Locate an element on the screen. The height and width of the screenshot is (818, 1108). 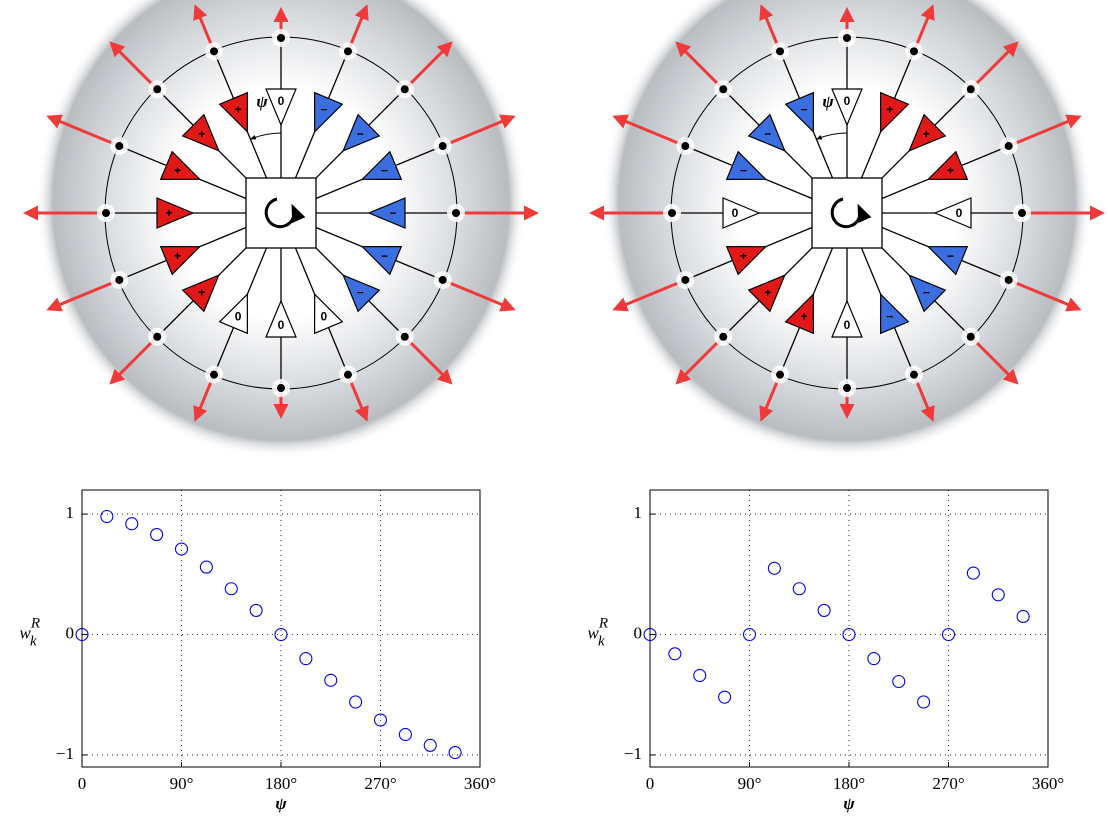
angle-label: ψ is located at coordinates (262, 101).